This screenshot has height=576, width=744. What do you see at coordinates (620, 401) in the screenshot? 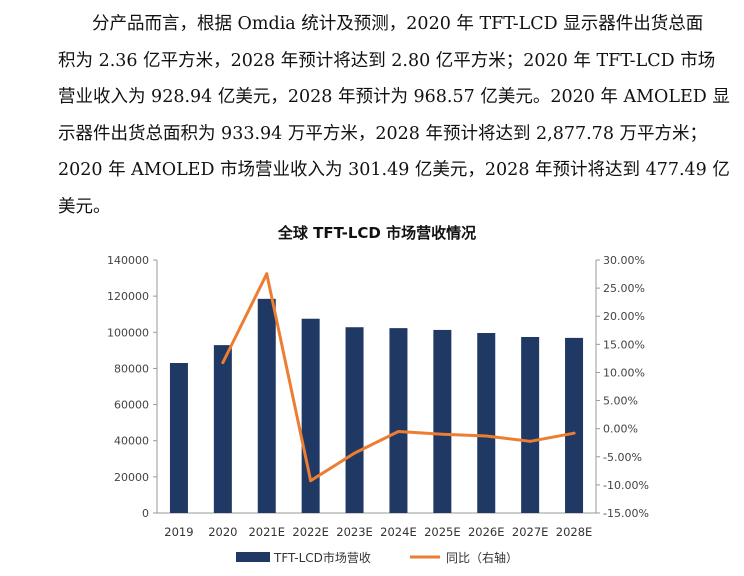
I see `y-right-tick-label: 5.00%` at bounding box center [620, 401].